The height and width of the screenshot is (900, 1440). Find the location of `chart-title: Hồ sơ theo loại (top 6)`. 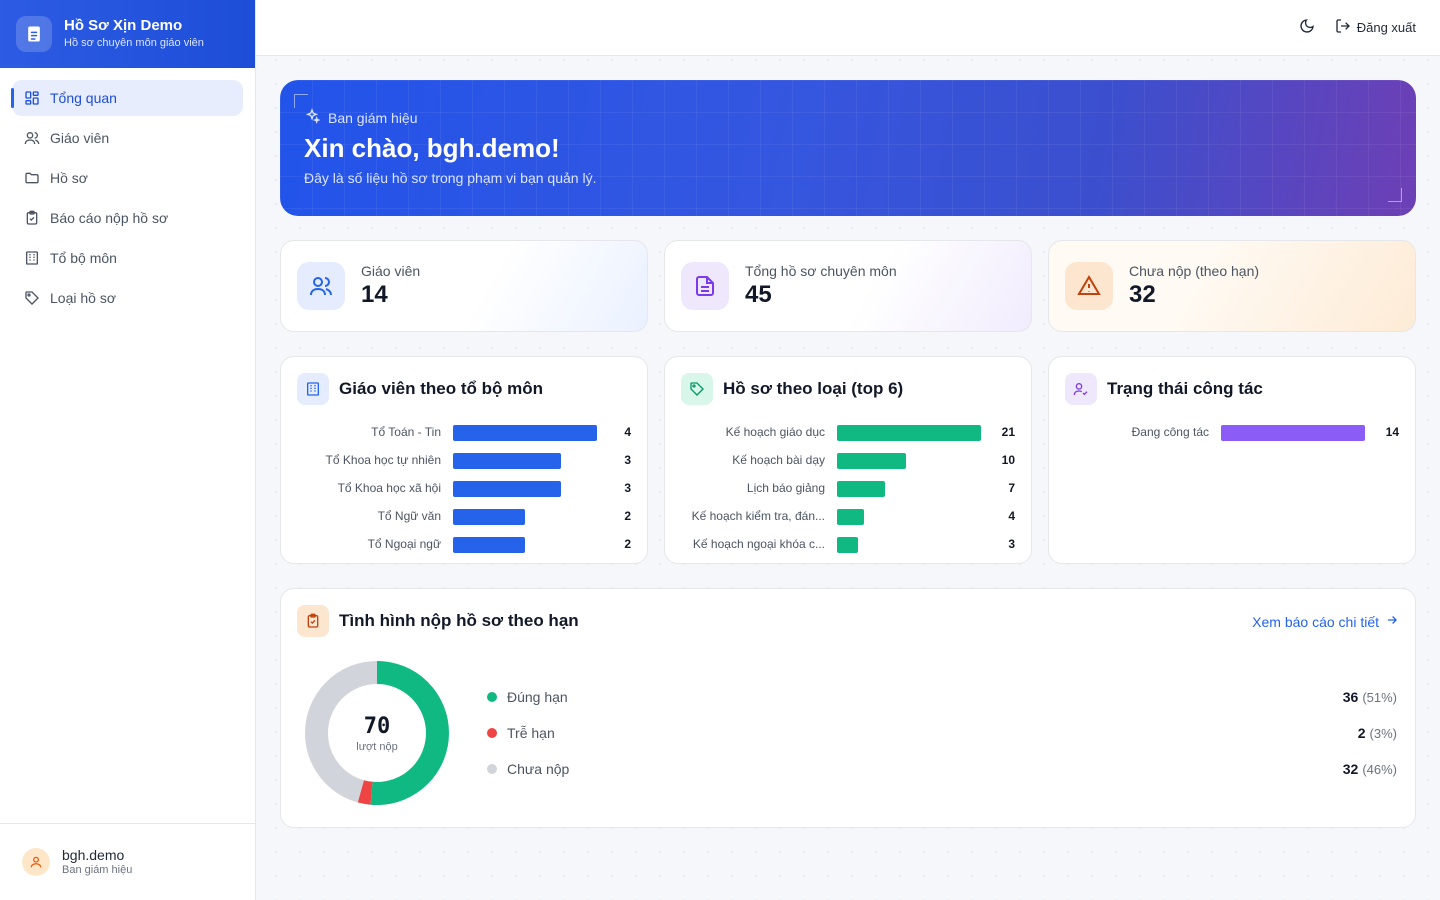

chart-title: Hồ sơ theo loại (top 6) is located at coordinates (813, 388).